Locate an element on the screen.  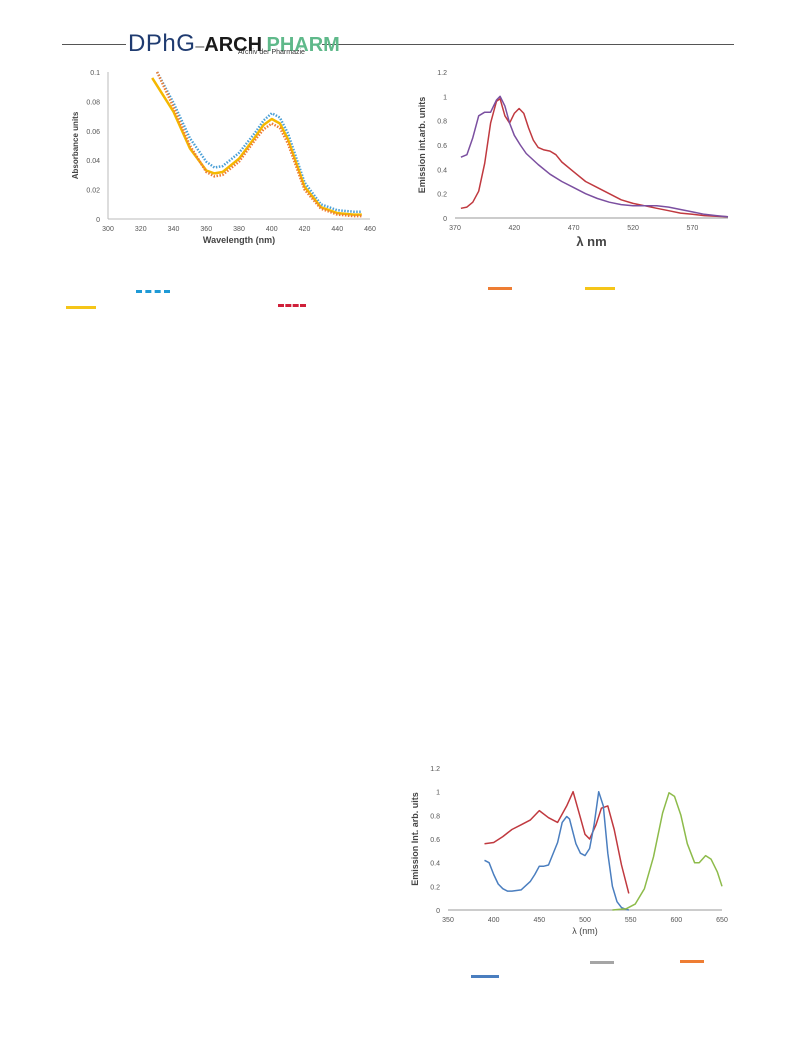
x-tick-label: 520 is located at coordinates (633, 228).